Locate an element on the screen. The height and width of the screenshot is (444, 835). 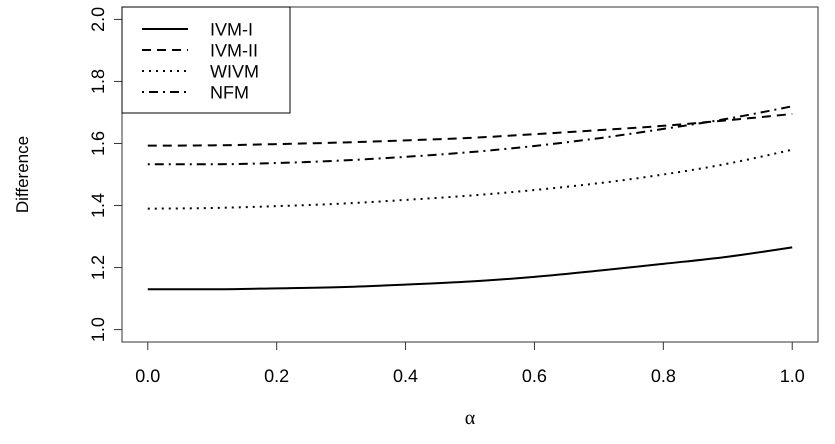
y-tick-label: 1.8 is located at coordinates (98, 81).